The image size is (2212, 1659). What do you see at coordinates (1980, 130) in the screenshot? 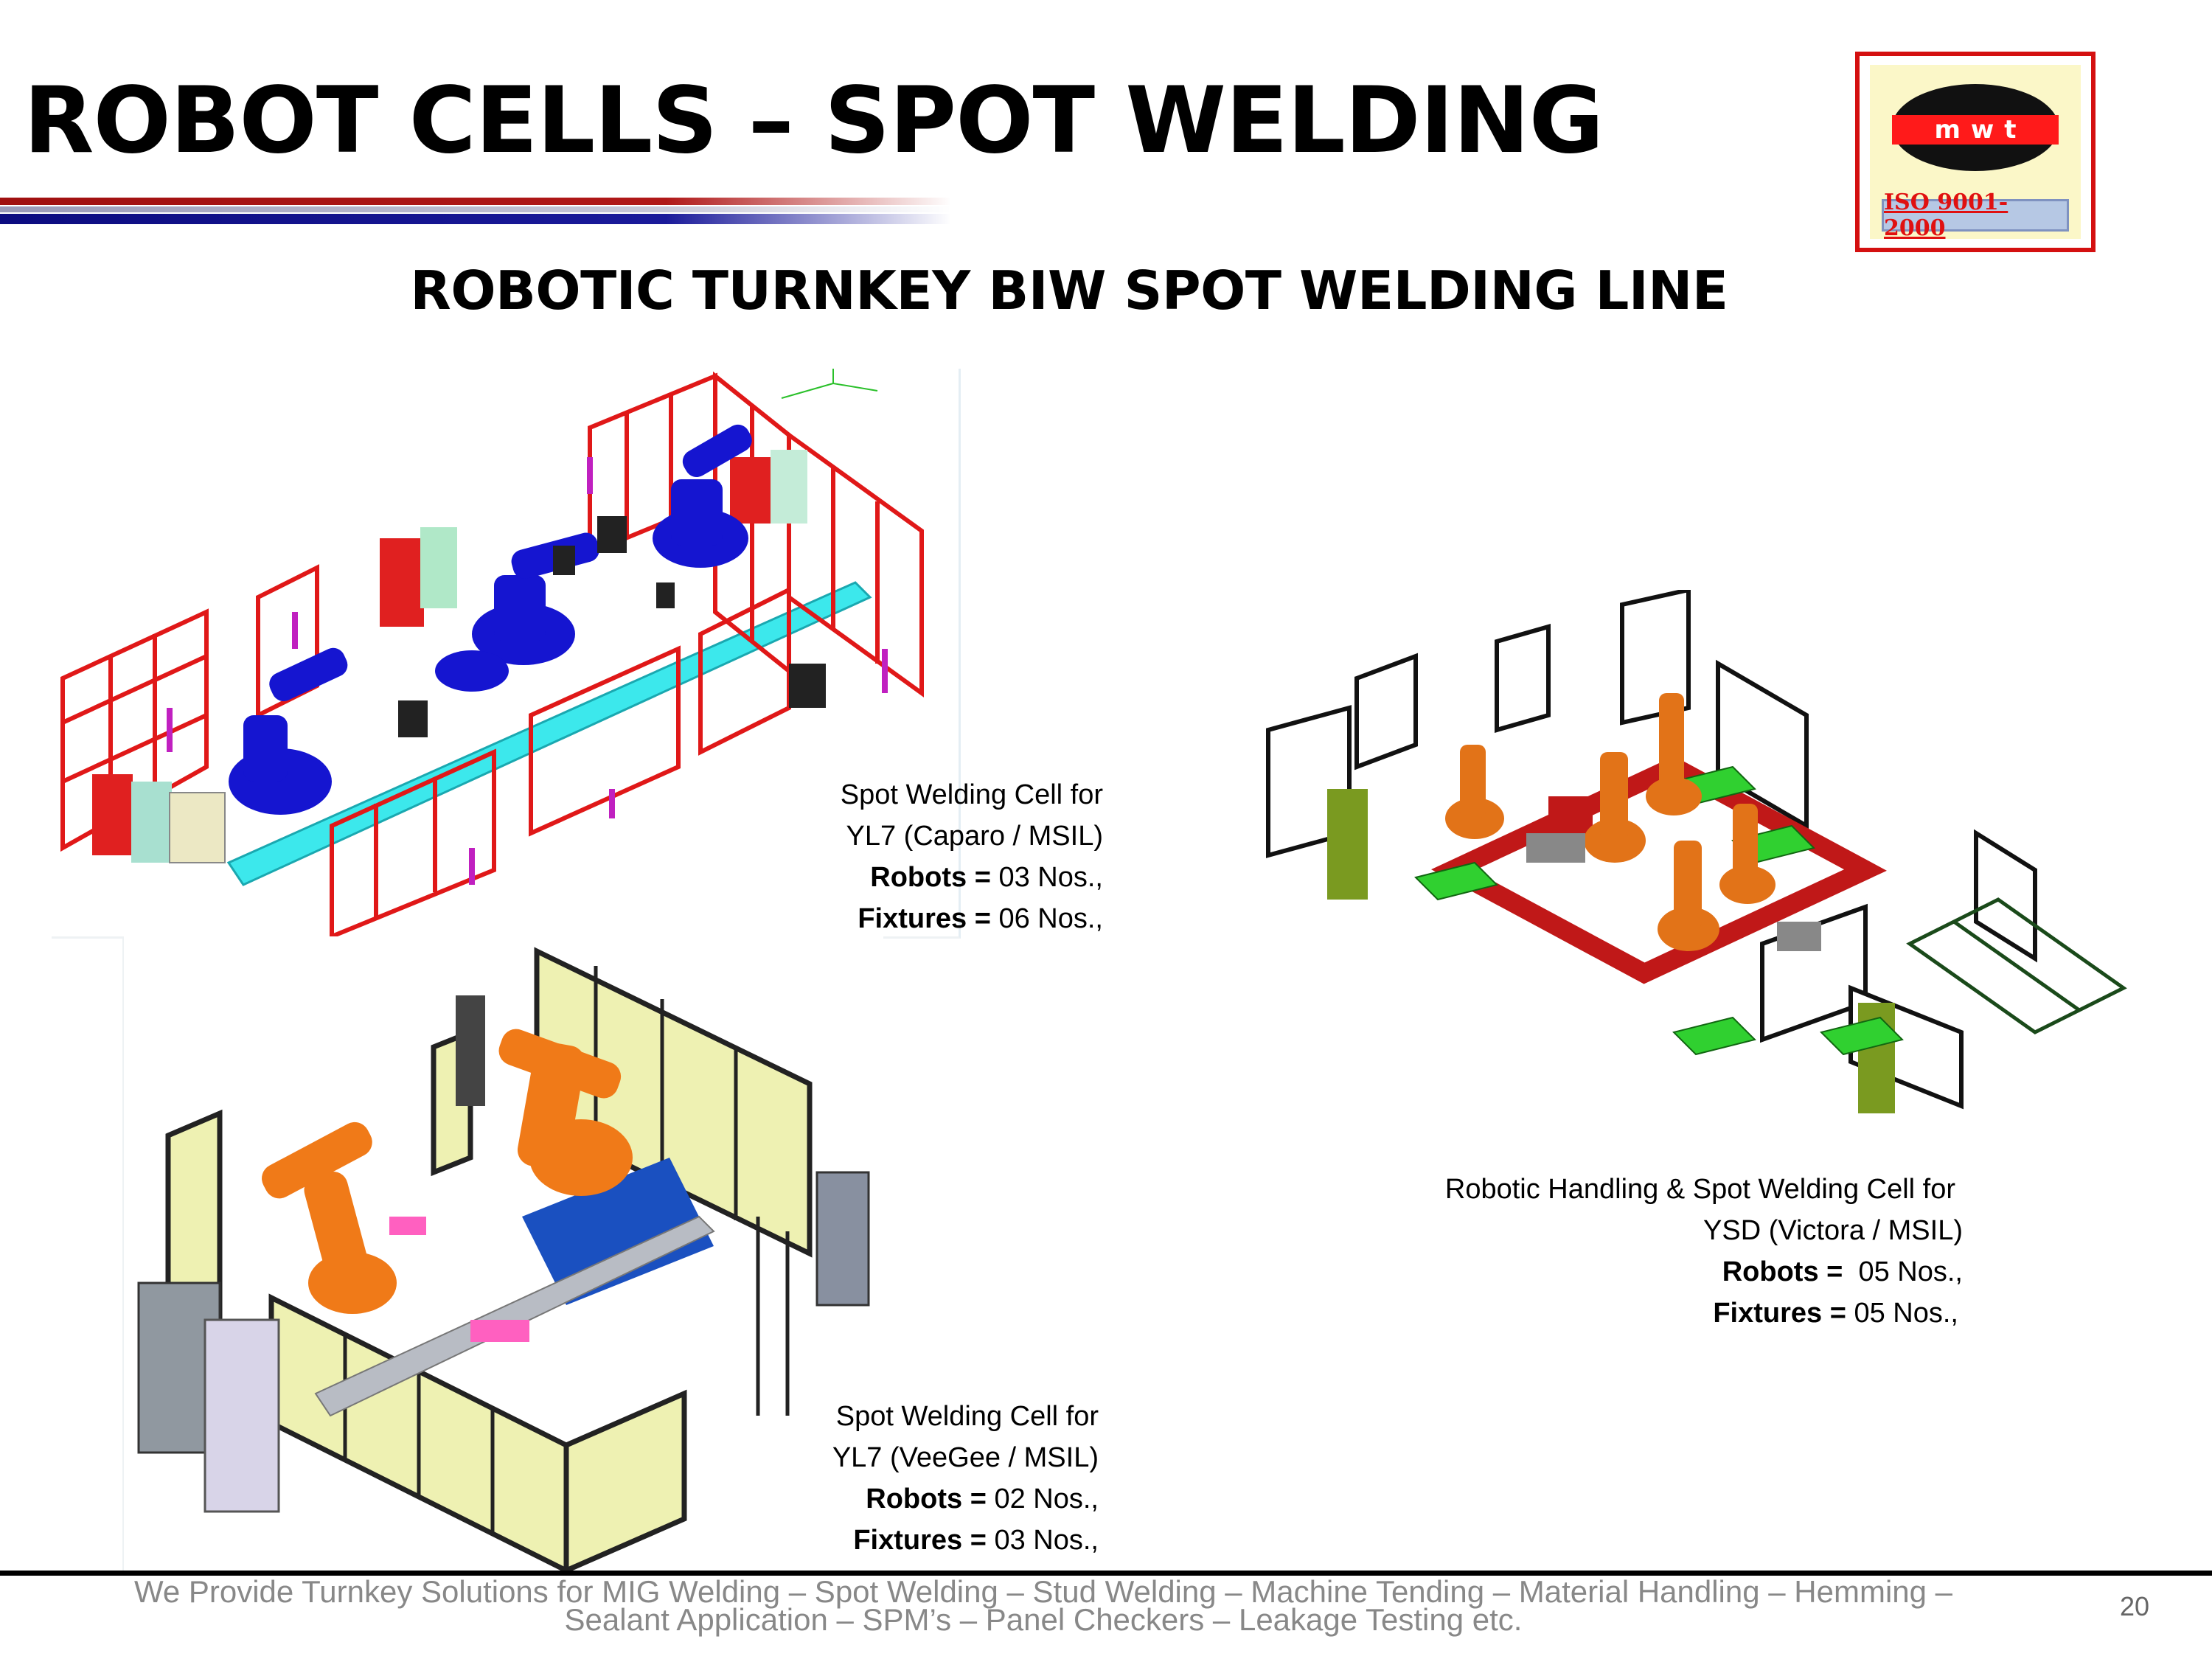
I see `logo-wordmark: mwt` at bounding box center [1980, 130].